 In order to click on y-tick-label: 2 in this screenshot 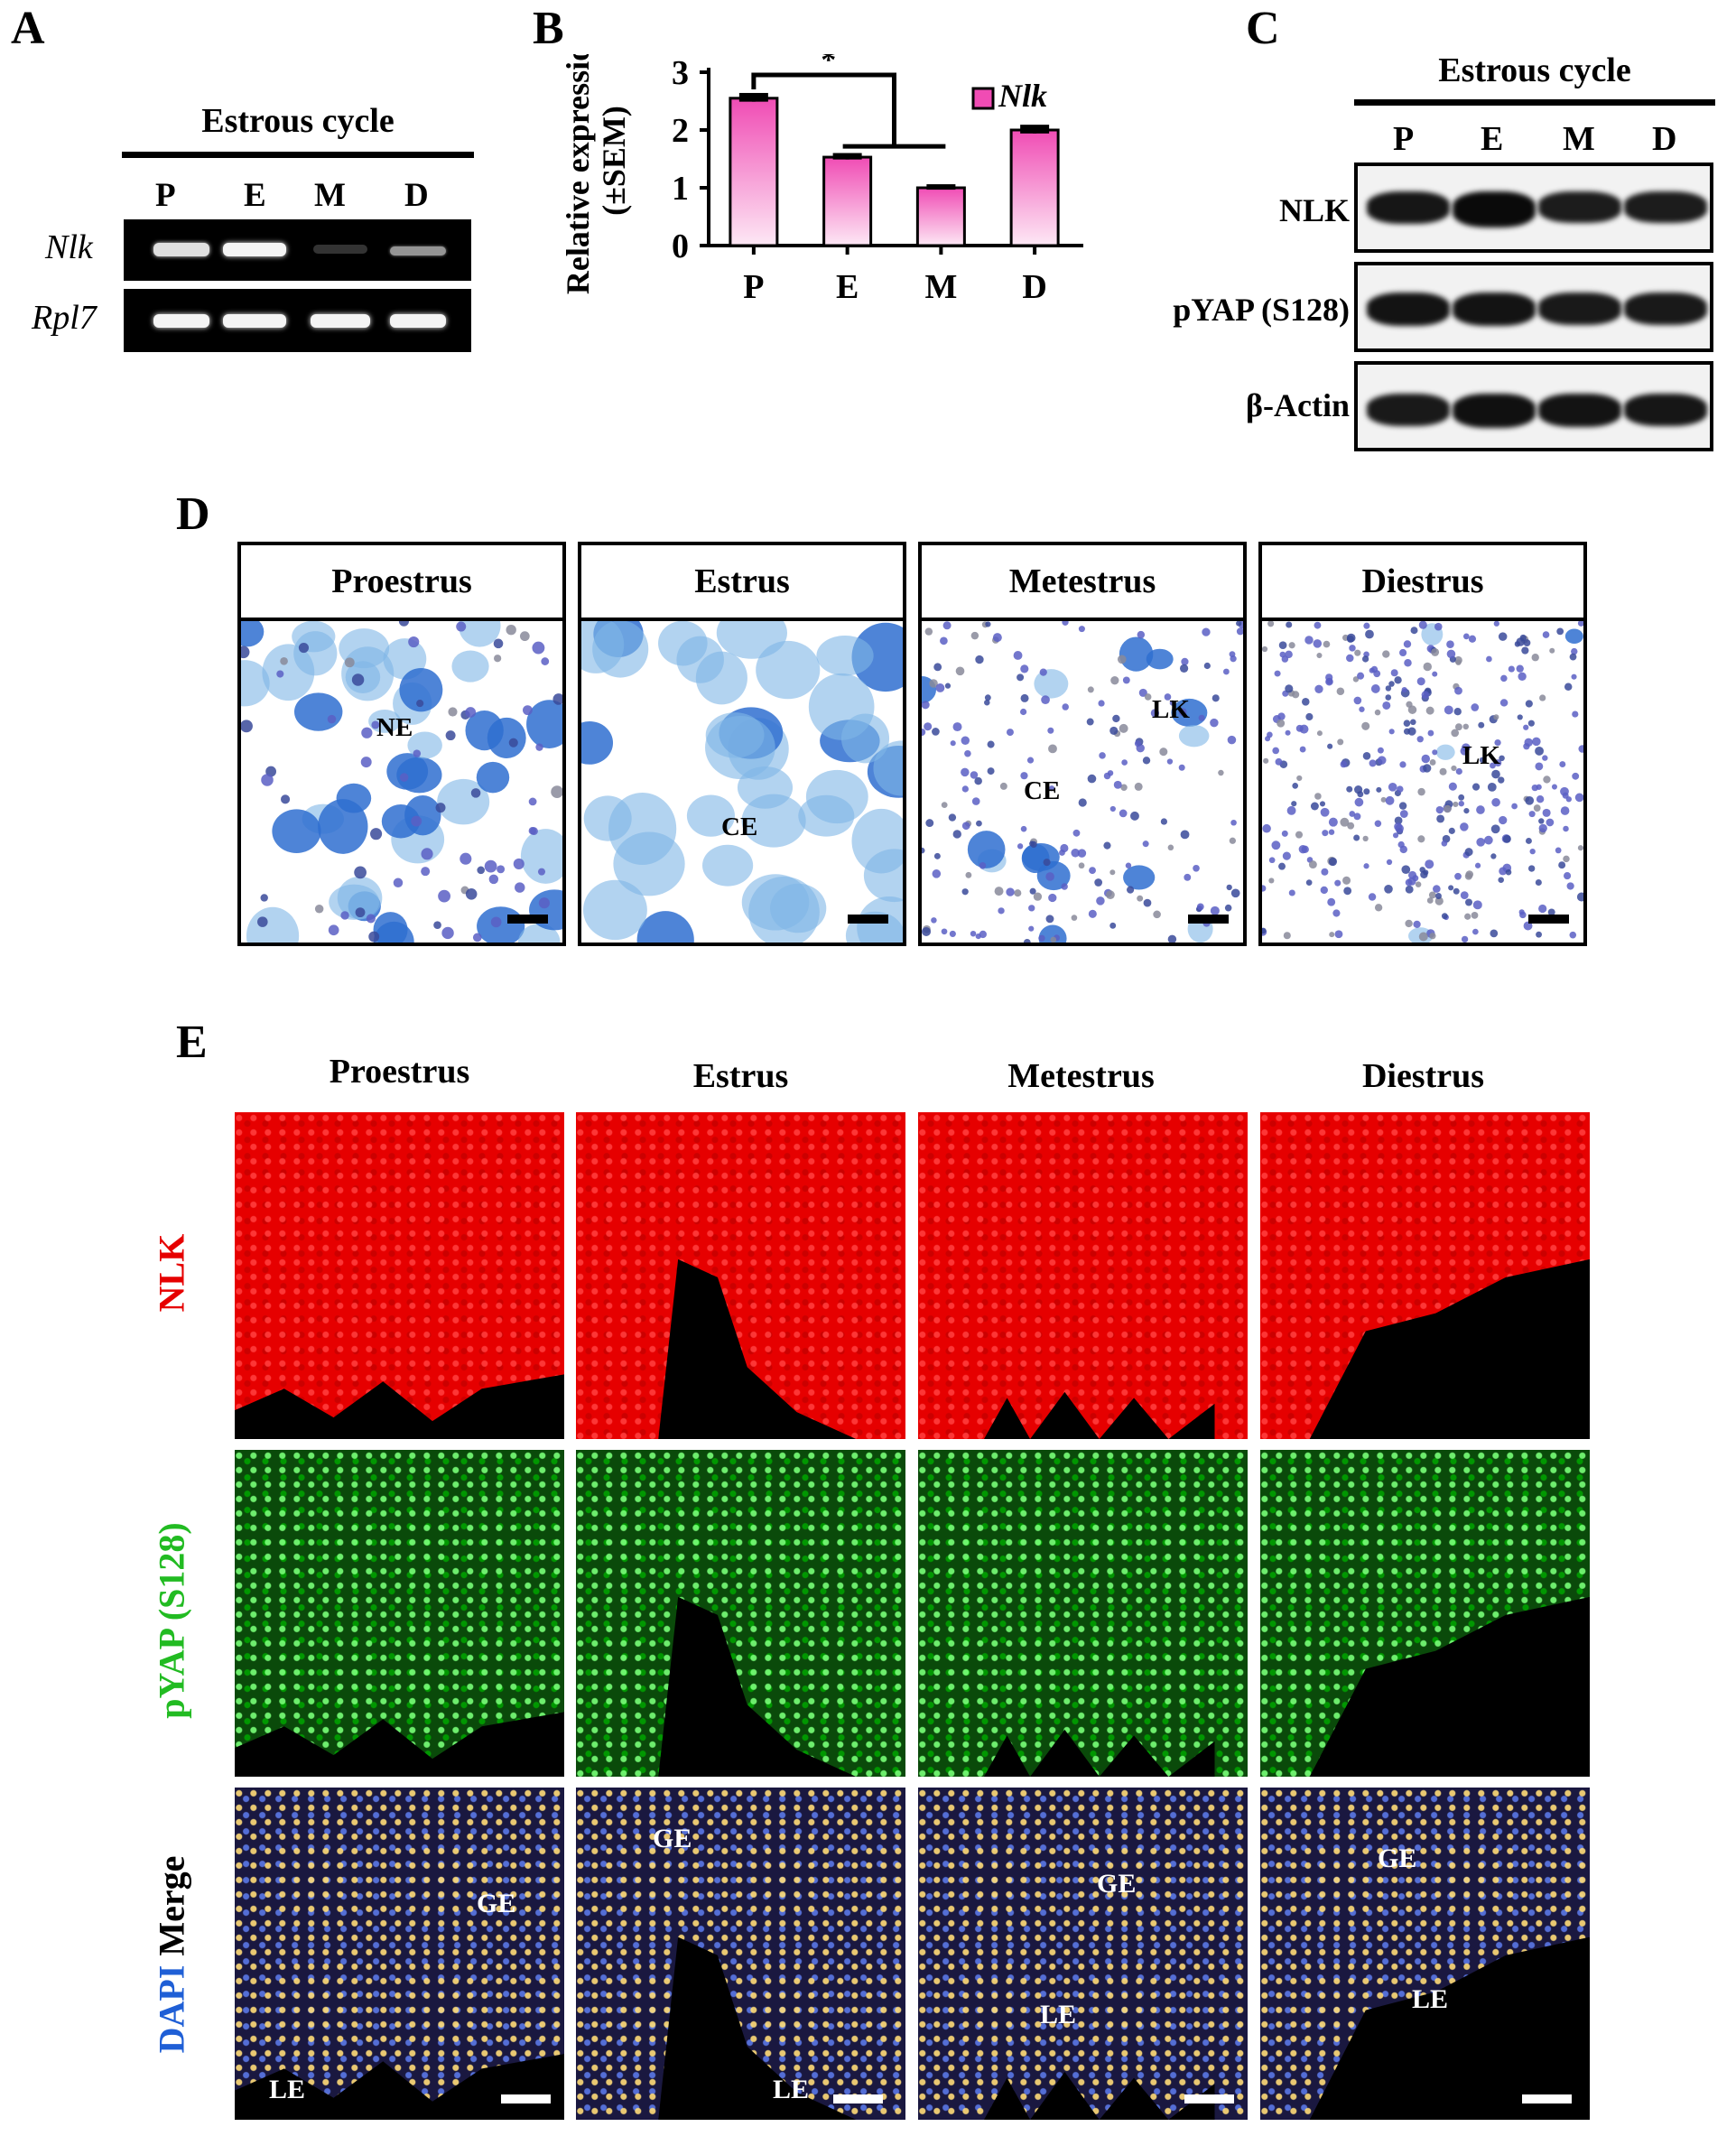, I will do `click(681, 131)`.